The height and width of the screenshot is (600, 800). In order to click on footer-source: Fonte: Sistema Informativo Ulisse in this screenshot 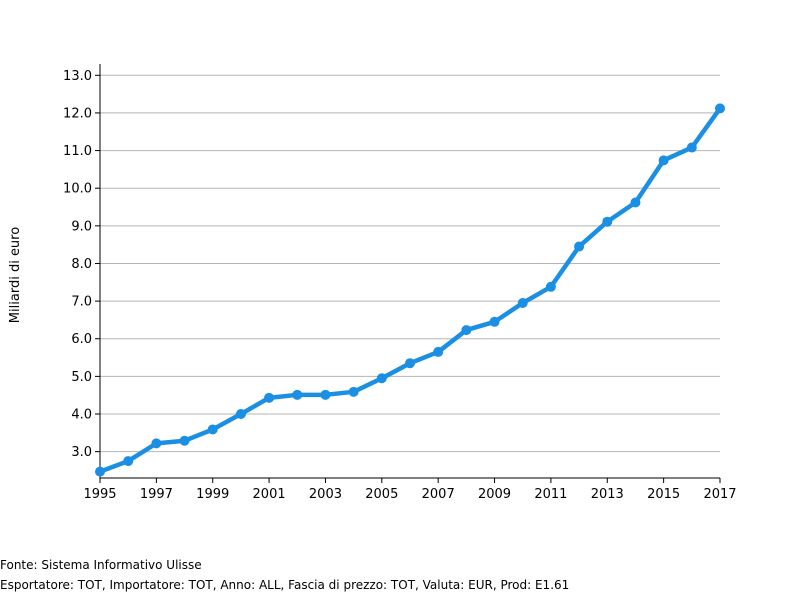, I will do `click(101, 565)`.